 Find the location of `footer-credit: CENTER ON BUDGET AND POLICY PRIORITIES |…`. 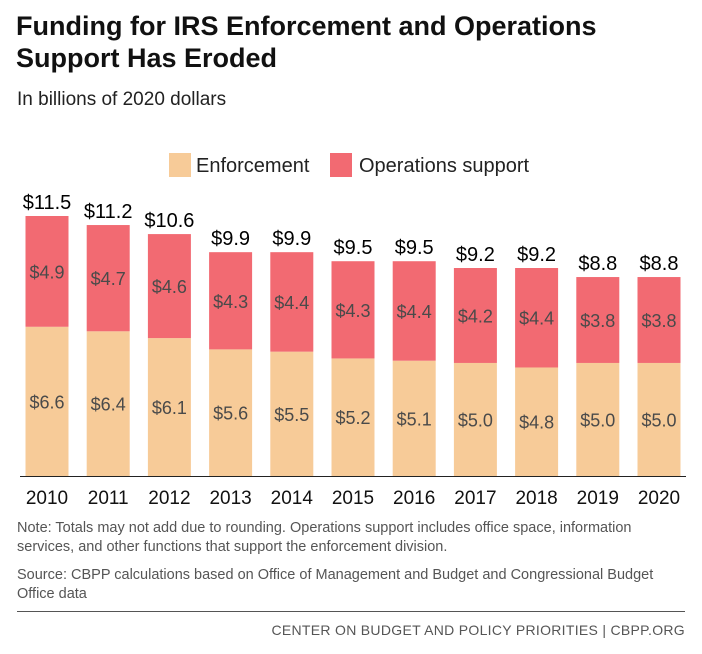

footer-credit: CENTER ON BUDGET AND POLICY PRIORITIES |… is located at coordinates (478, 630).